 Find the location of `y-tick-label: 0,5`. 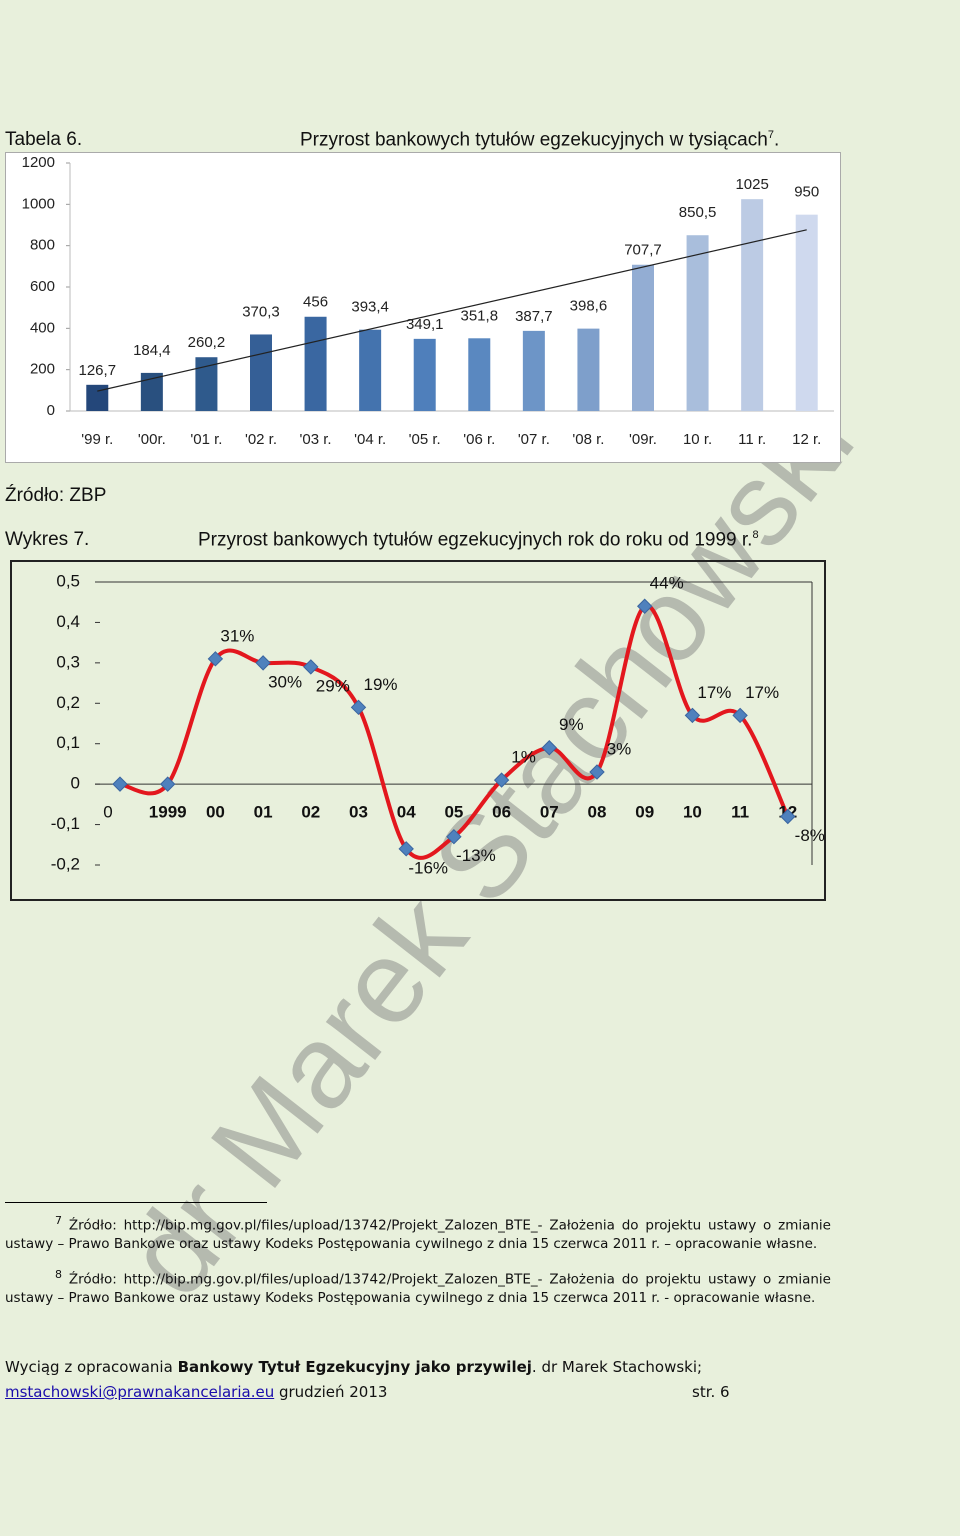

y-tick-label: 0,5 is located at coordinates (68, 580).